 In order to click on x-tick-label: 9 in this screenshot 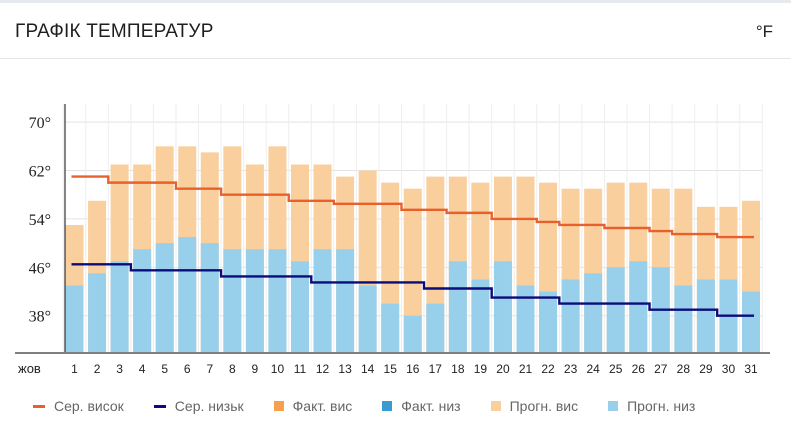, I will do `click(255, 369)`.